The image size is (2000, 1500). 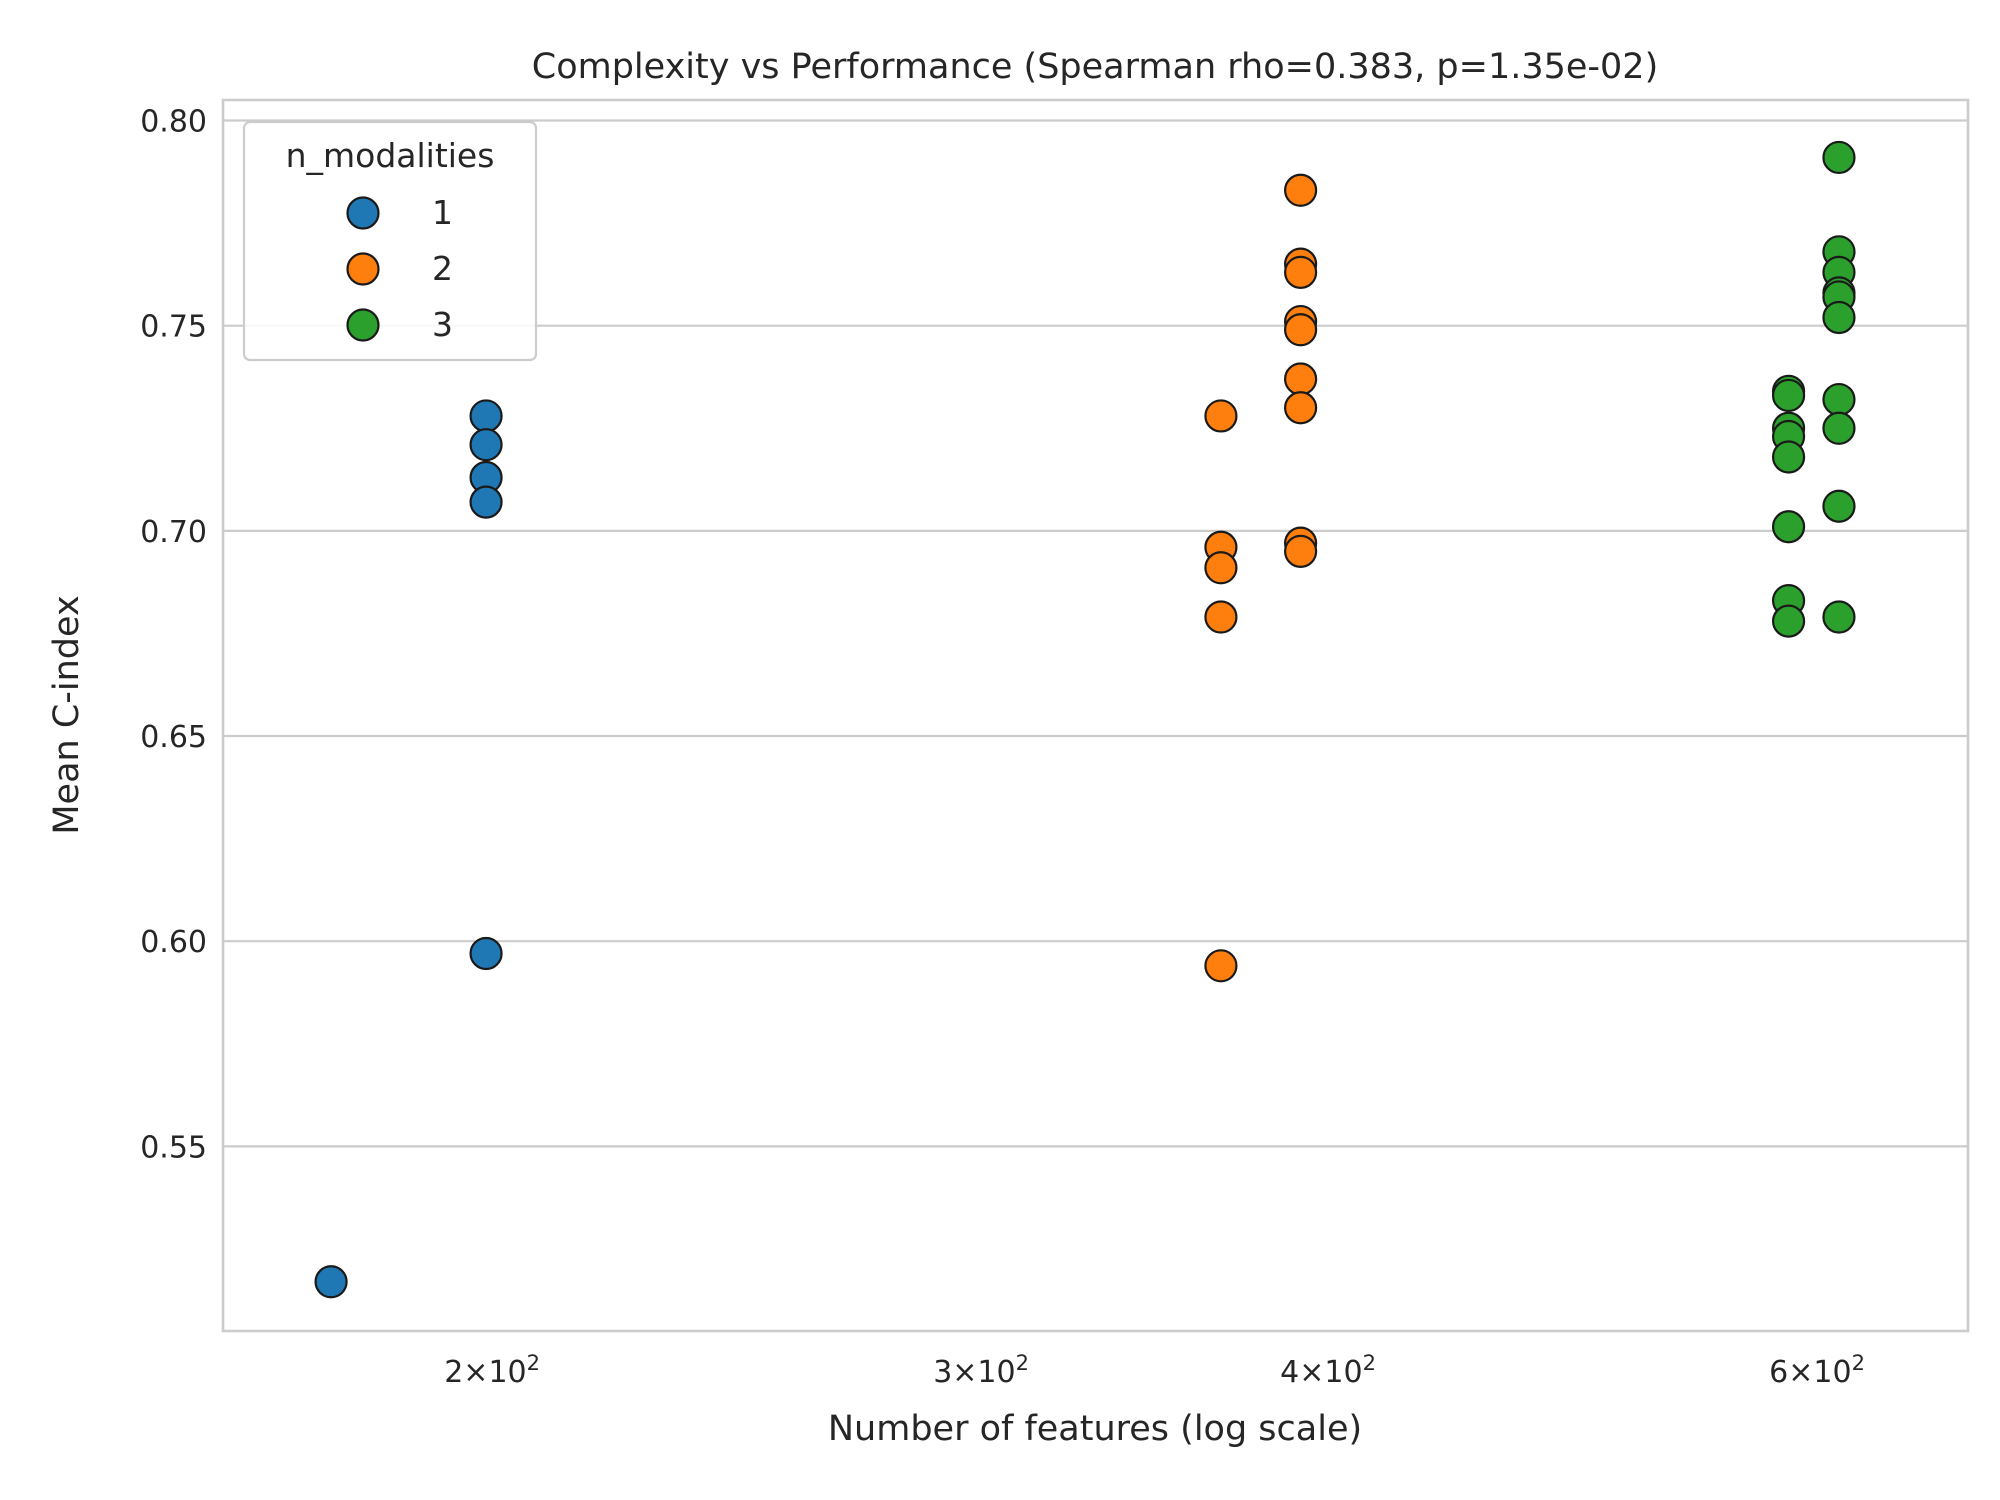 I want to click on legend-box, so click(x=390, y=241).